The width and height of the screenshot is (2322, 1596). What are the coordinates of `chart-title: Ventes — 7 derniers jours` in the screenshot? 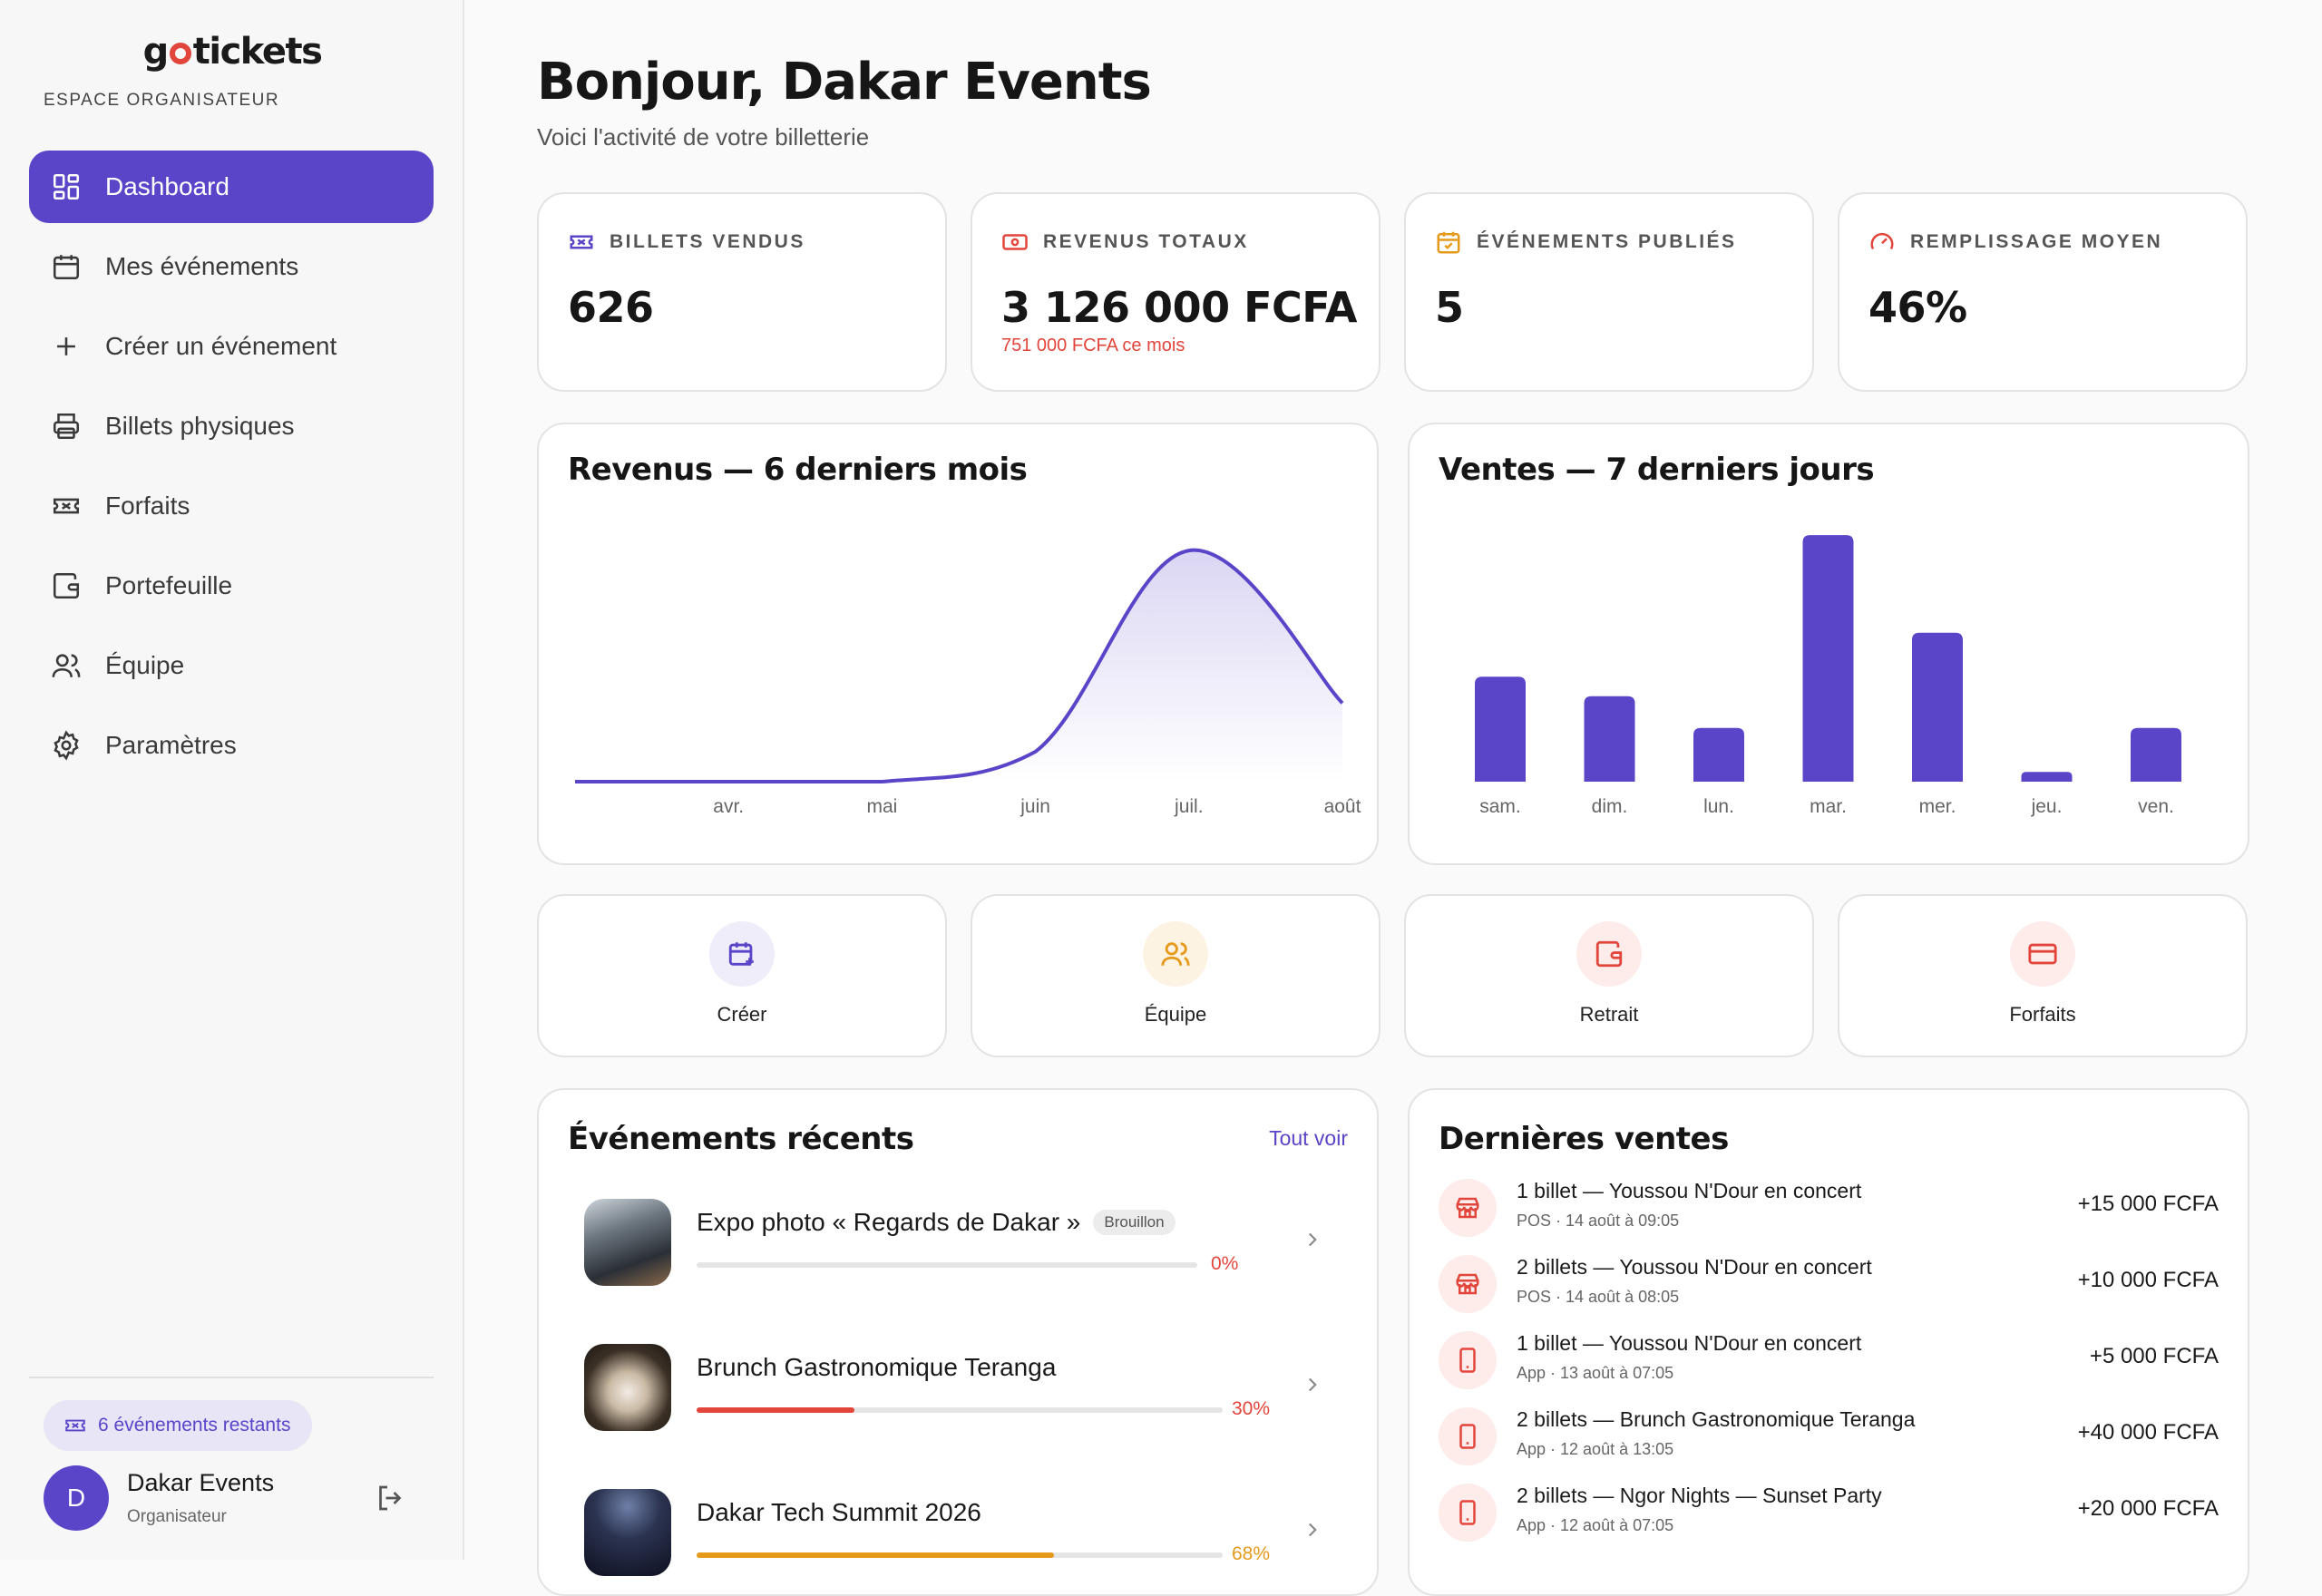 It's located at (1657, 470).